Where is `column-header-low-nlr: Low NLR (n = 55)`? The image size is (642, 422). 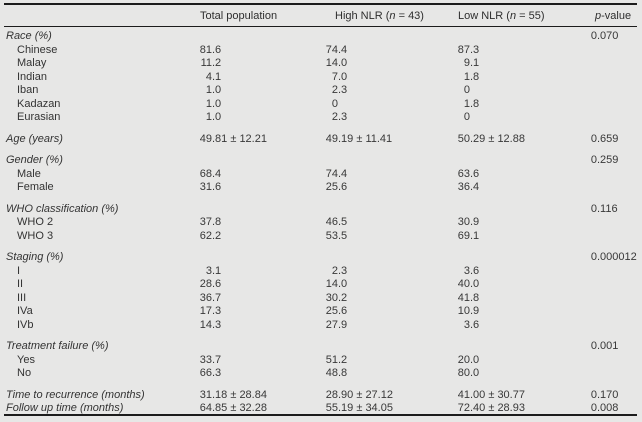
column-header-low-nlr: Low NLR (n = 55) is located at coordinates (501, 16).